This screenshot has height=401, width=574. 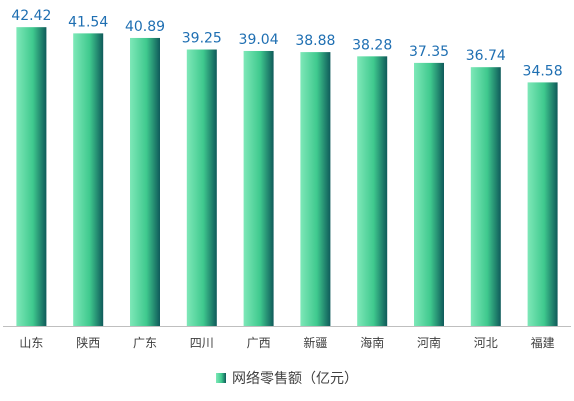 I want to click on x-tick-label-9: 福建, so click(x=543, y=342).